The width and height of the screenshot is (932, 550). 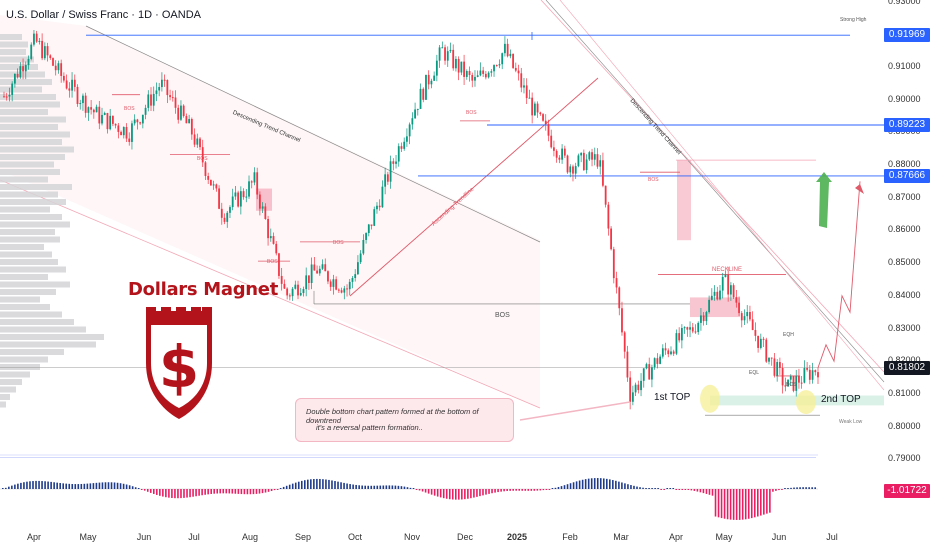 I want to click on price-tick-label: 0.90000, so click(x=904, y=98).